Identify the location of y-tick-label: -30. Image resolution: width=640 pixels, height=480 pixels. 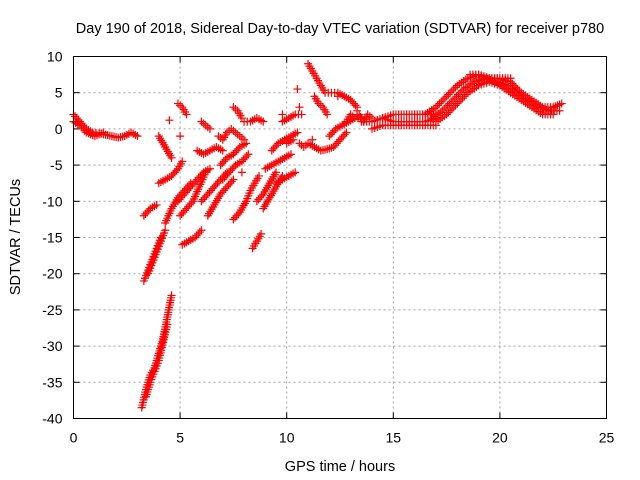
(52, 346).